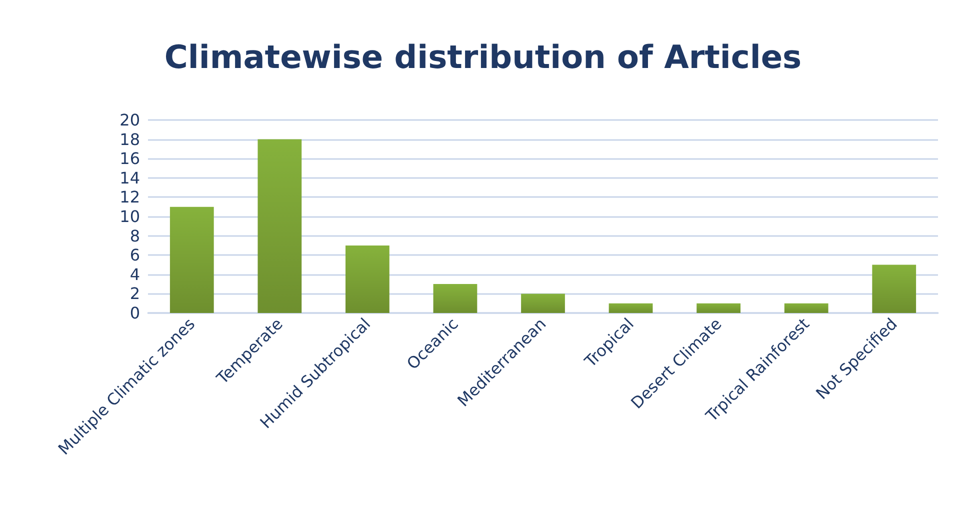 Image resolution: width=967 pixels, height=513 pixels. Describe the element at coordinates (130, 197) in the screenshot. I see `y-tick-label: 12` at that location.